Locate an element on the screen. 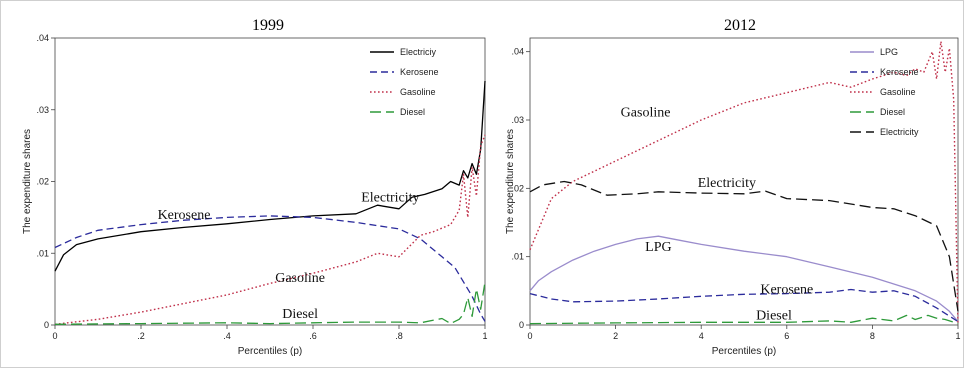  x-tick-label: 6 is located at coordinates (786, 336).